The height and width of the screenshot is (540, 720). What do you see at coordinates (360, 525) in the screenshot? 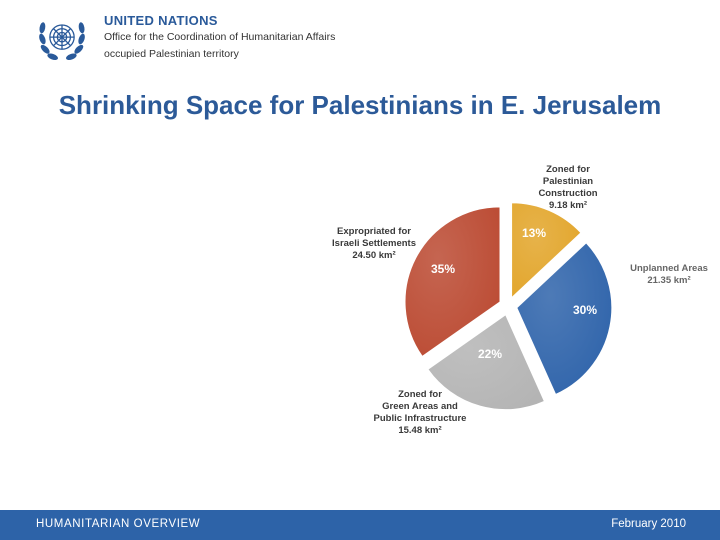
I see `footer-bar: HUMANITARIAN OVERVIEW February 2010` at bounding box center [360, 525].